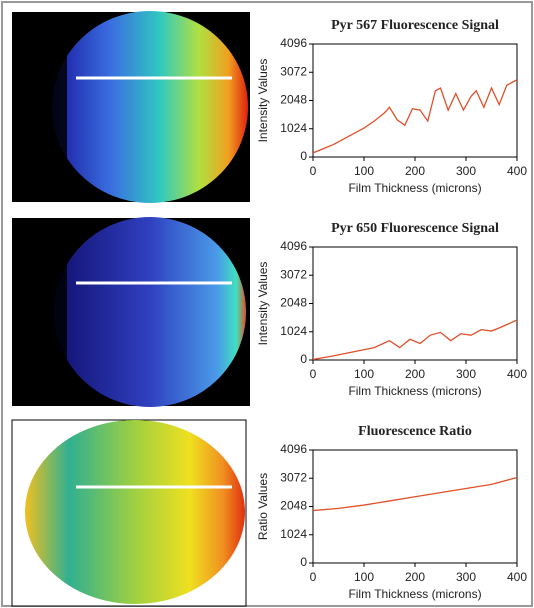  Describe the element at coordinates (263, 506) in the screenshot. I see `y-axis-label: Ratio Values` at that location.